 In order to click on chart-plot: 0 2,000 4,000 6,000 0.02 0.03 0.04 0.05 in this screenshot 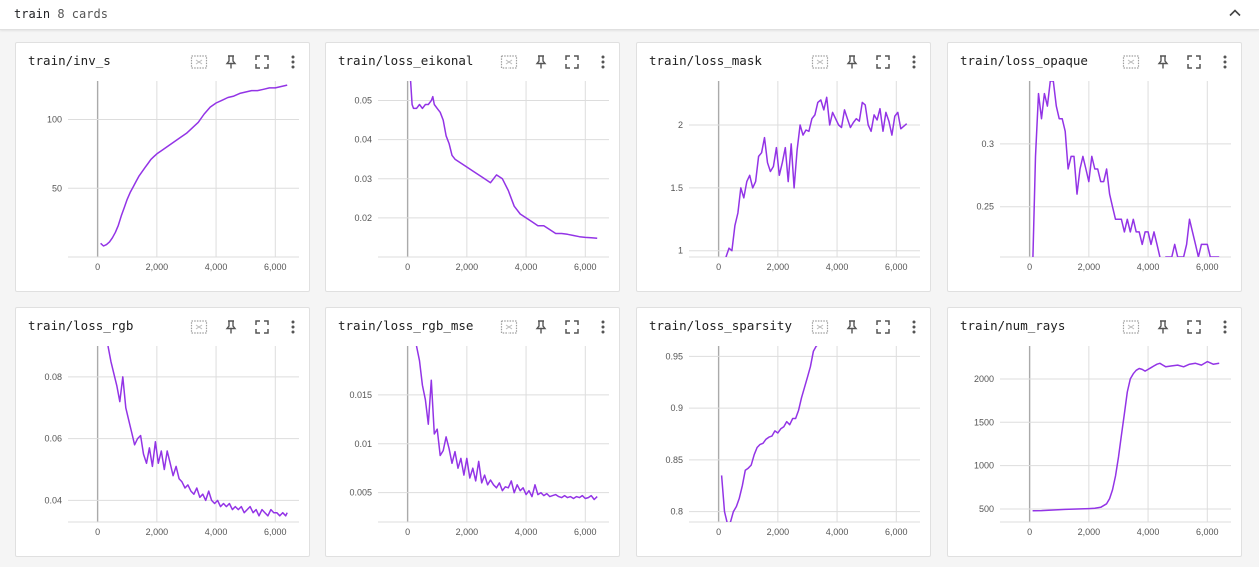, I will do `click(473, 186)`.